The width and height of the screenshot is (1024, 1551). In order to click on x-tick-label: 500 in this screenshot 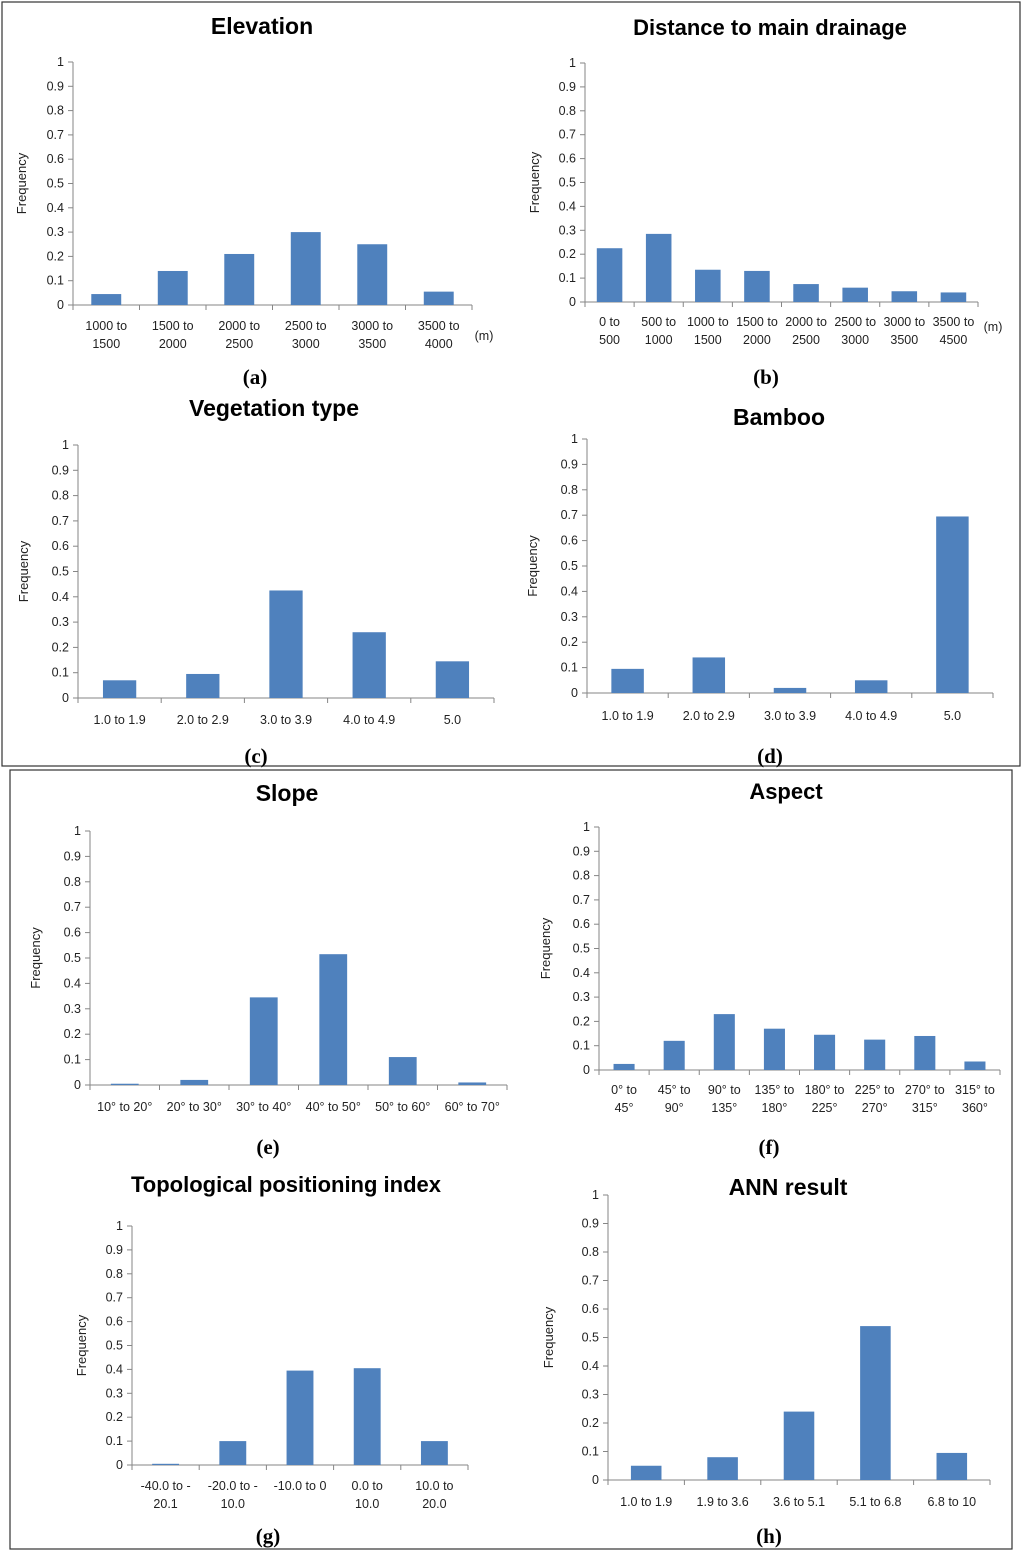, I will do `click(609, 340)`.